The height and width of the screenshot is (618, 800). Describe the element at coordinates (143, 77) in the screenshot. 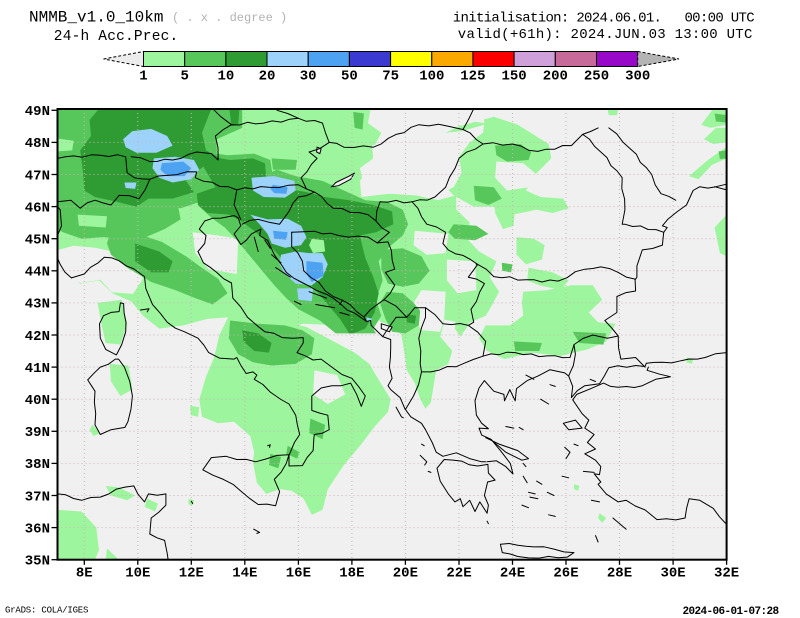

I see `svg-text: 1` at that location.